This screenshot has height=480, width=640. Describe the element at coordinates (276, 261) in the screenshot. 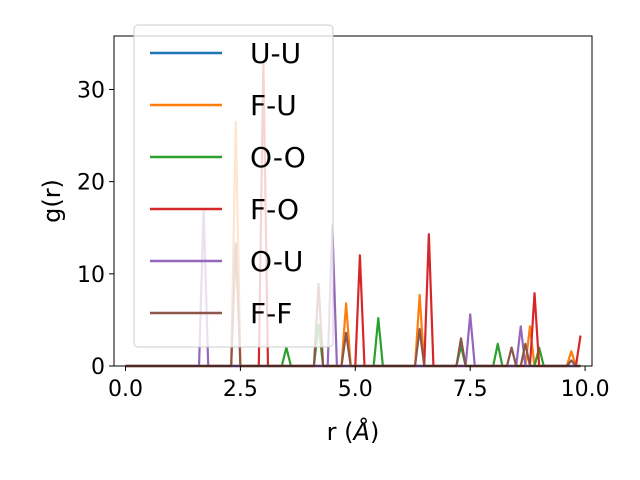

I see `legend-label-o-u: O-U` at that location.